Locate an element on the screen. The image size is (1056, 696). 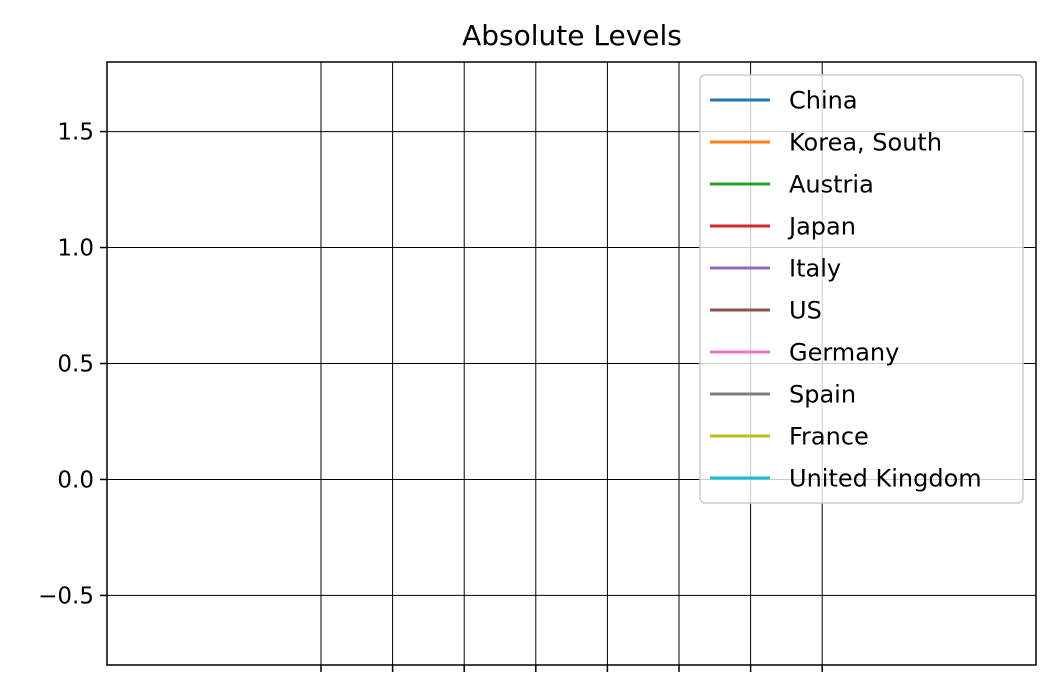
legend-label: Germany is located at coordinates (844, 353).